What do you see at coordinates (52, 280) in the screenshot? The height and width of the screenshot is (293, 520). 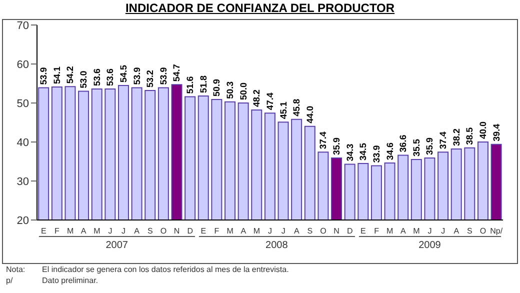 I see `text: p/ Dato preliminar.` at bounding box center [52, 280].